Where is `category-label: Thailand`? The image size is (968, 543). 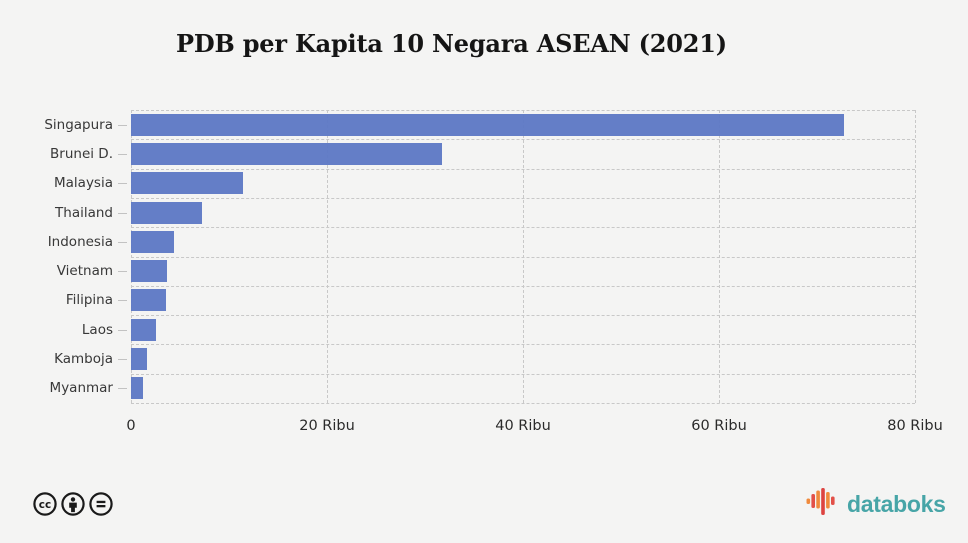
category-label: Thailand is located at coordinates (84, 212).